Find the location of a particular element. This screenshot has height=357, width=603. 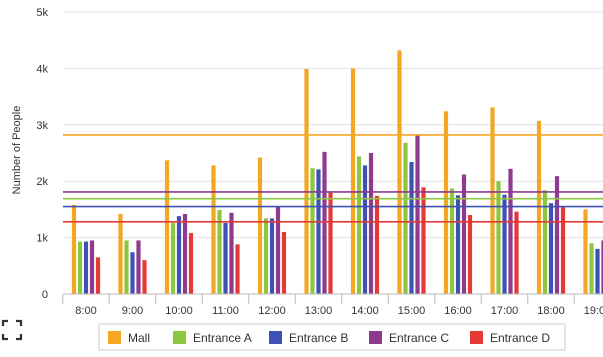

y-tick-label: 5k is located at coordinates (42, 13).